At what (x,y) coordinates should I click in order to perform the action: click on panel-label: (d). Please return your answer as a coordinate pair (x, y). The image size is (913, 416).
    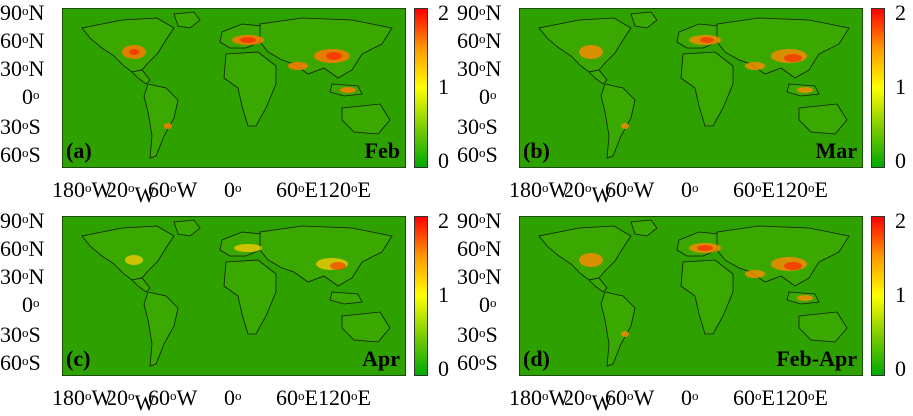
    Looking at the image, I should click on (536, 358).